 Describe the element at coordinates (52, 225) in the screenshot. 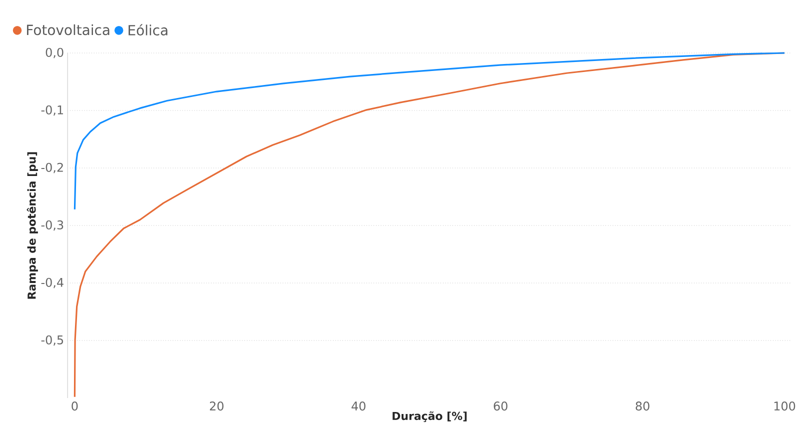

I see `y-tick-label: -0,3` at that location.